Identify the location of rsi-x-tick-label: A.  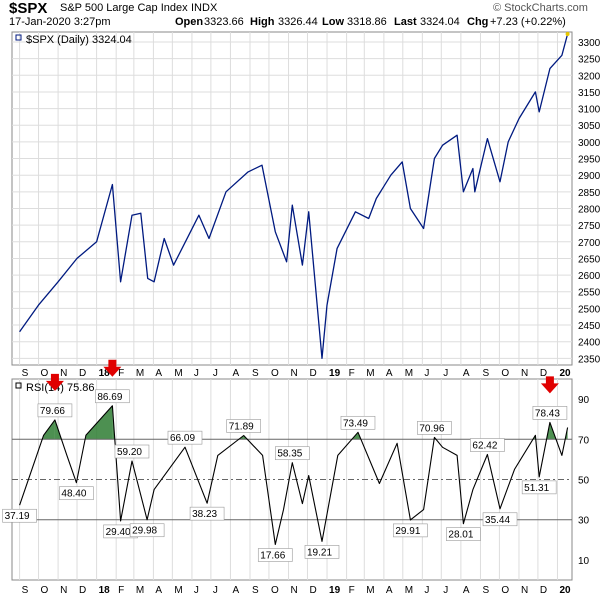
(466, 590).